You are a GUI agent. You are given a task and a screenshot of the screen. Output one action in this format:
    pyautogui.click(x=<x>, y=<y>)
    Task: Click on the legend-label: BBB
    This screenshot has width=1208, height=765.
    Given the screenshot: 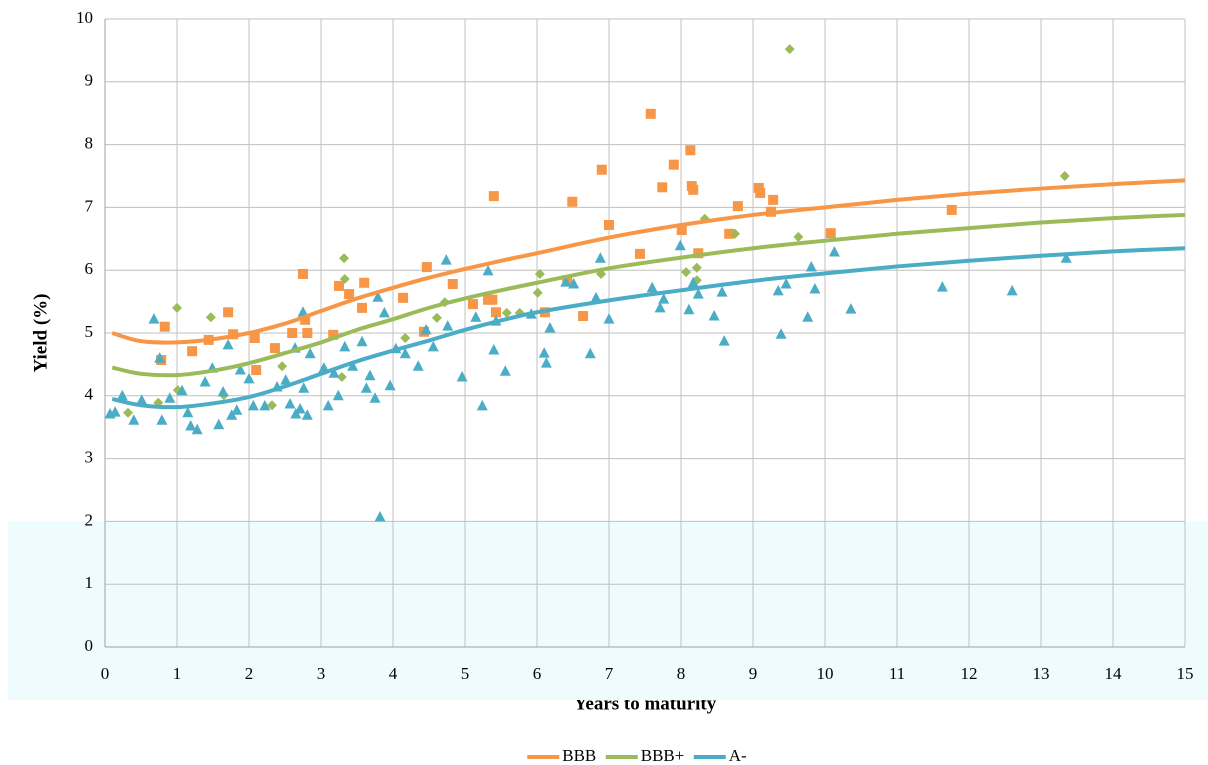 What is the action you would take?
    pyautogui.click(x=579, y=755)
    